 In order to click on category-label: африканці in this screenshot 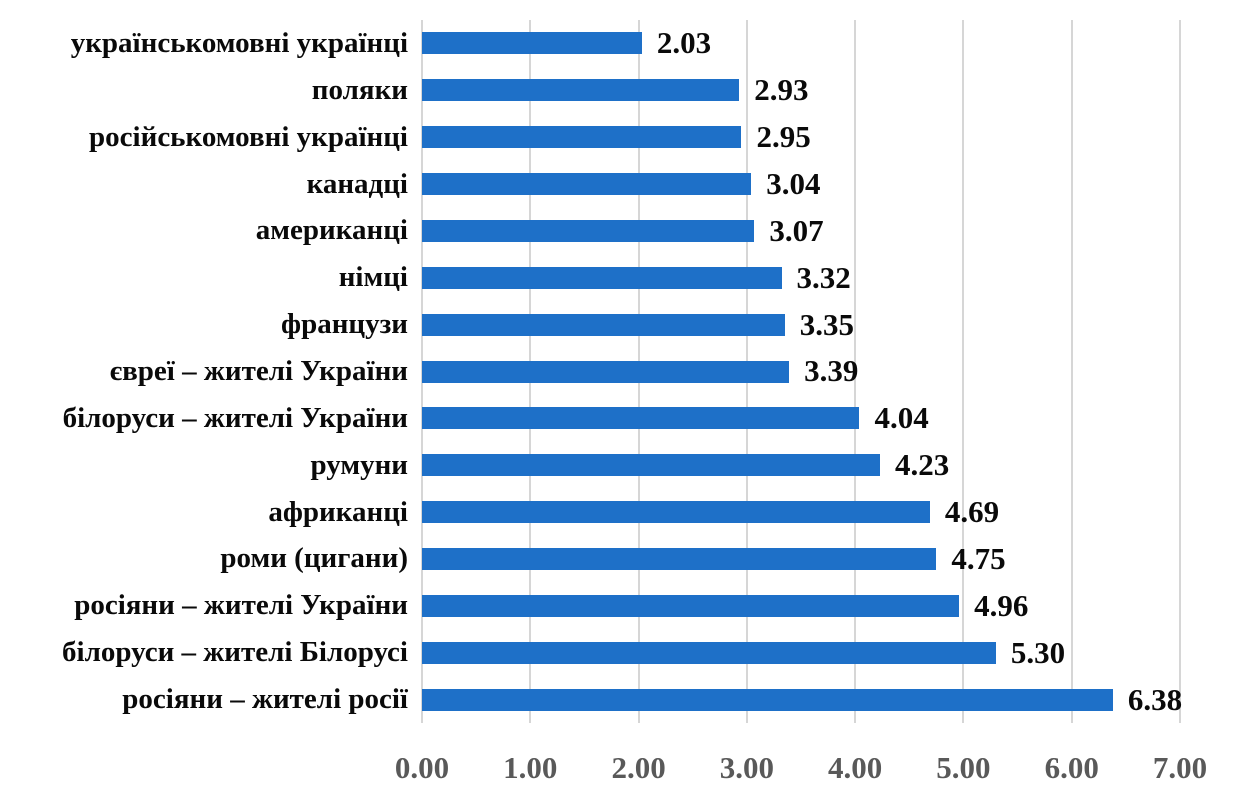, I will do `click(338, 511)`.